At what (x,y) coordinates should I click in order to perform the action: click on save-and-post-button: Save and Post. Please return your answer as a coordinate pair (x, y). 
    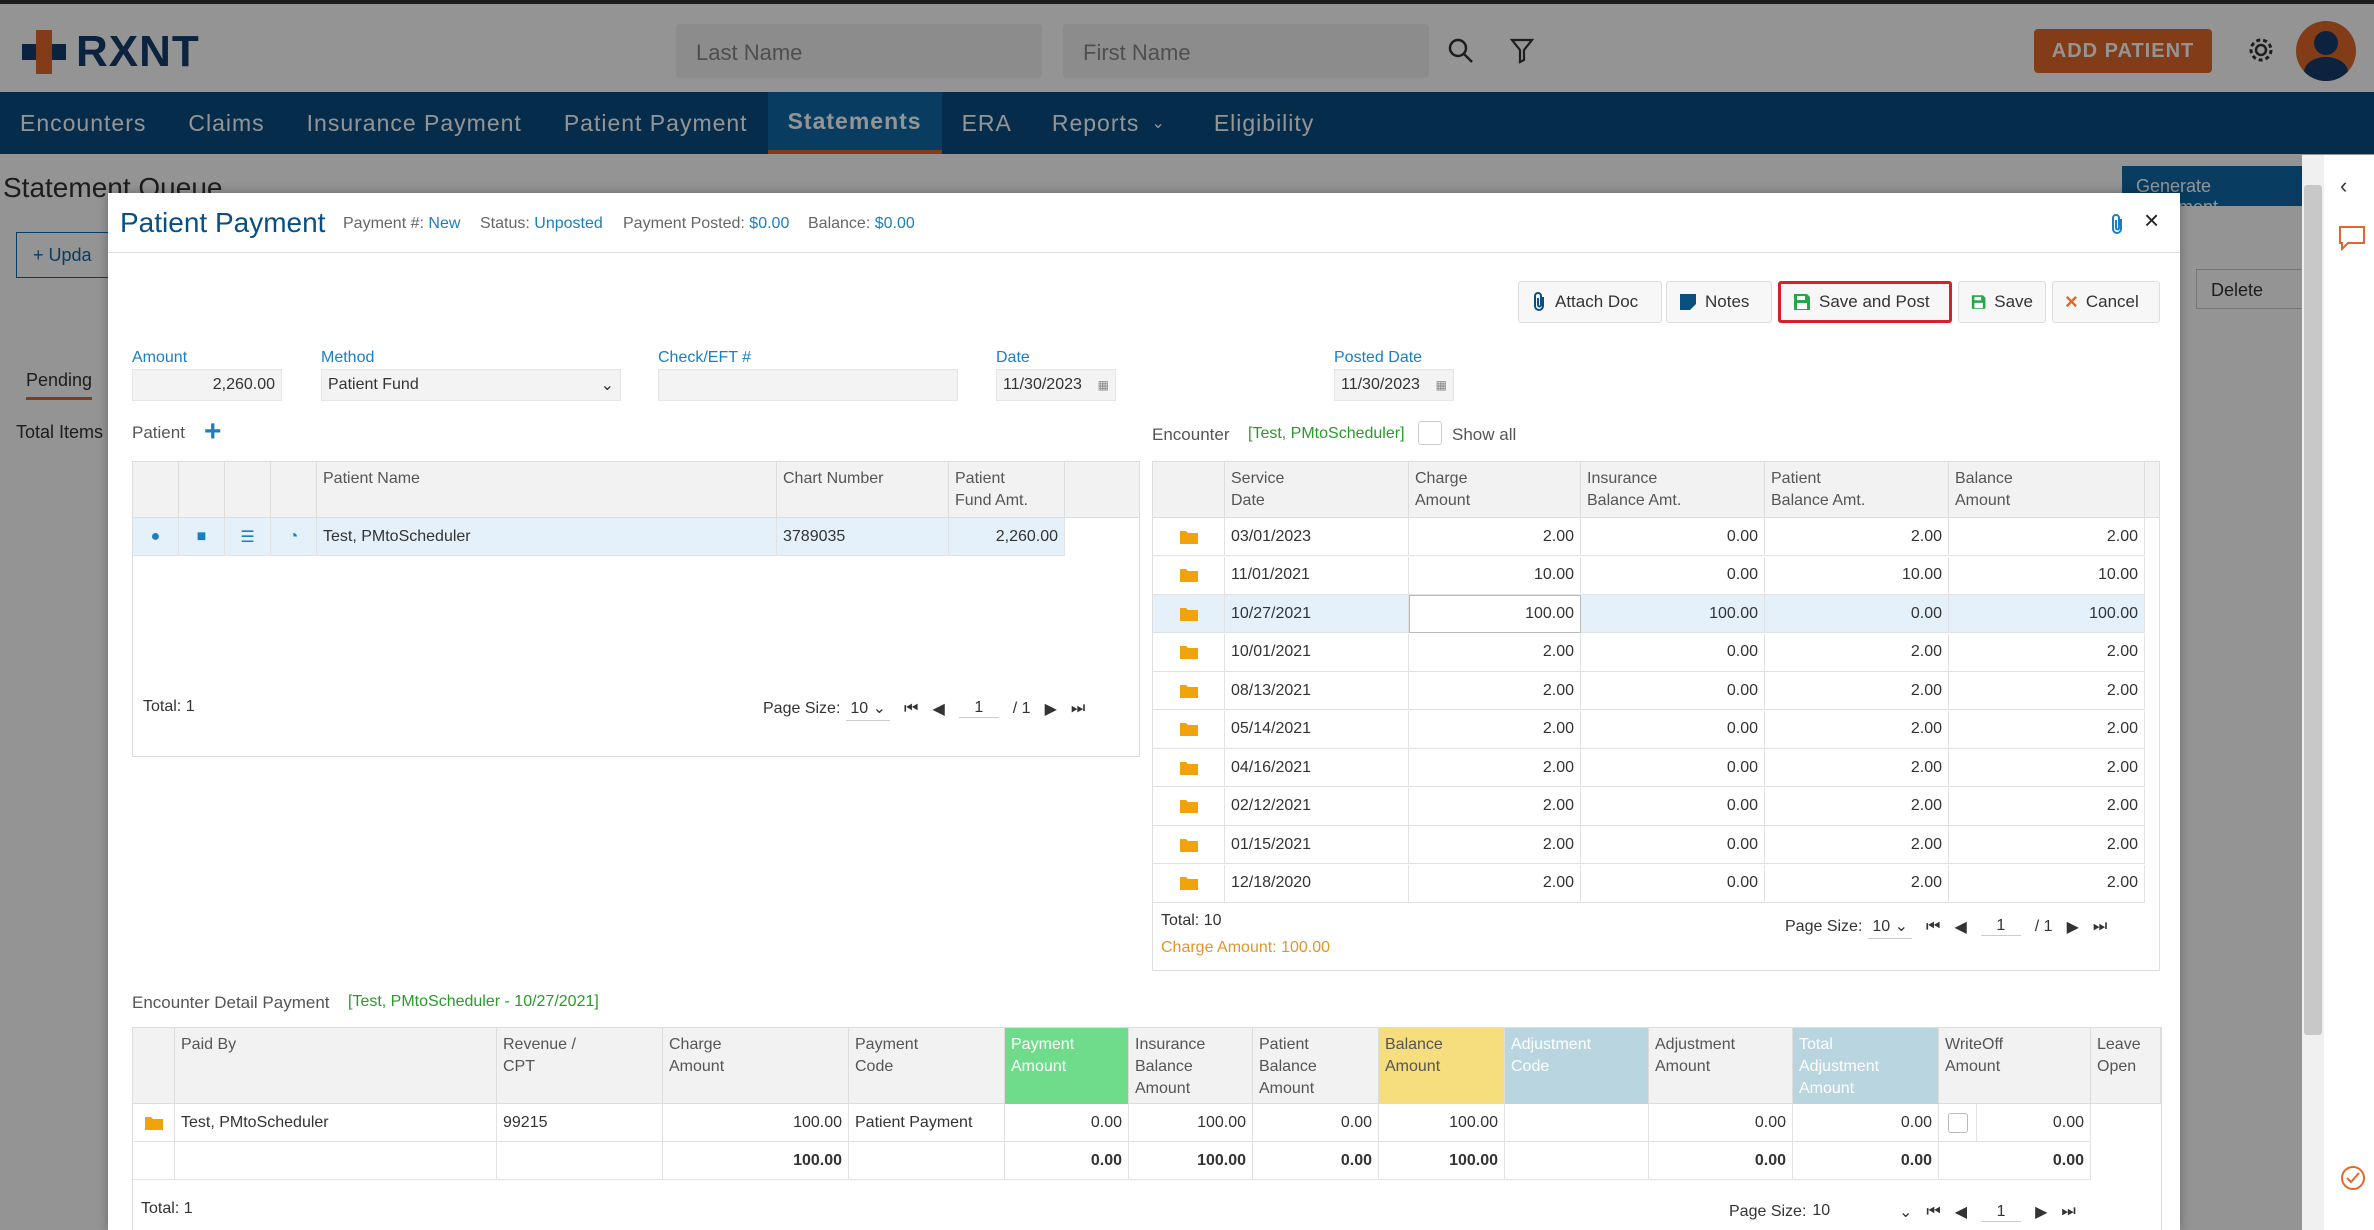
    Looking at the image, I should click on (1865, 302).